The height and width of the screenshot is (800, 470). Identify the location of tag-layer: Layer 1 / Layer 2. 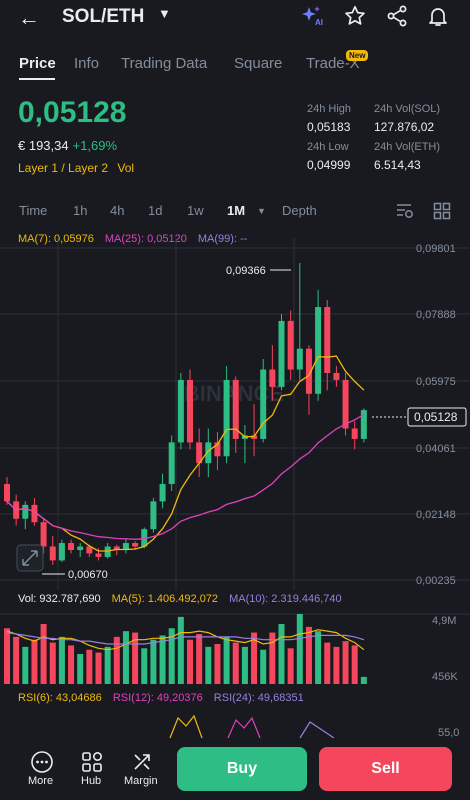
(63, 168).